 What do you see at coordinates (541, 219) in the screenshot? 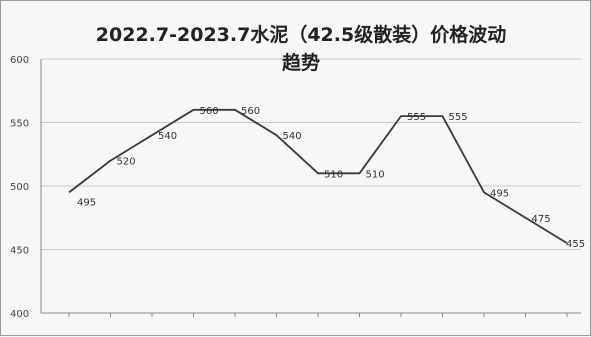
I see `data-label-11: 475` at bounding box center [541, 219].